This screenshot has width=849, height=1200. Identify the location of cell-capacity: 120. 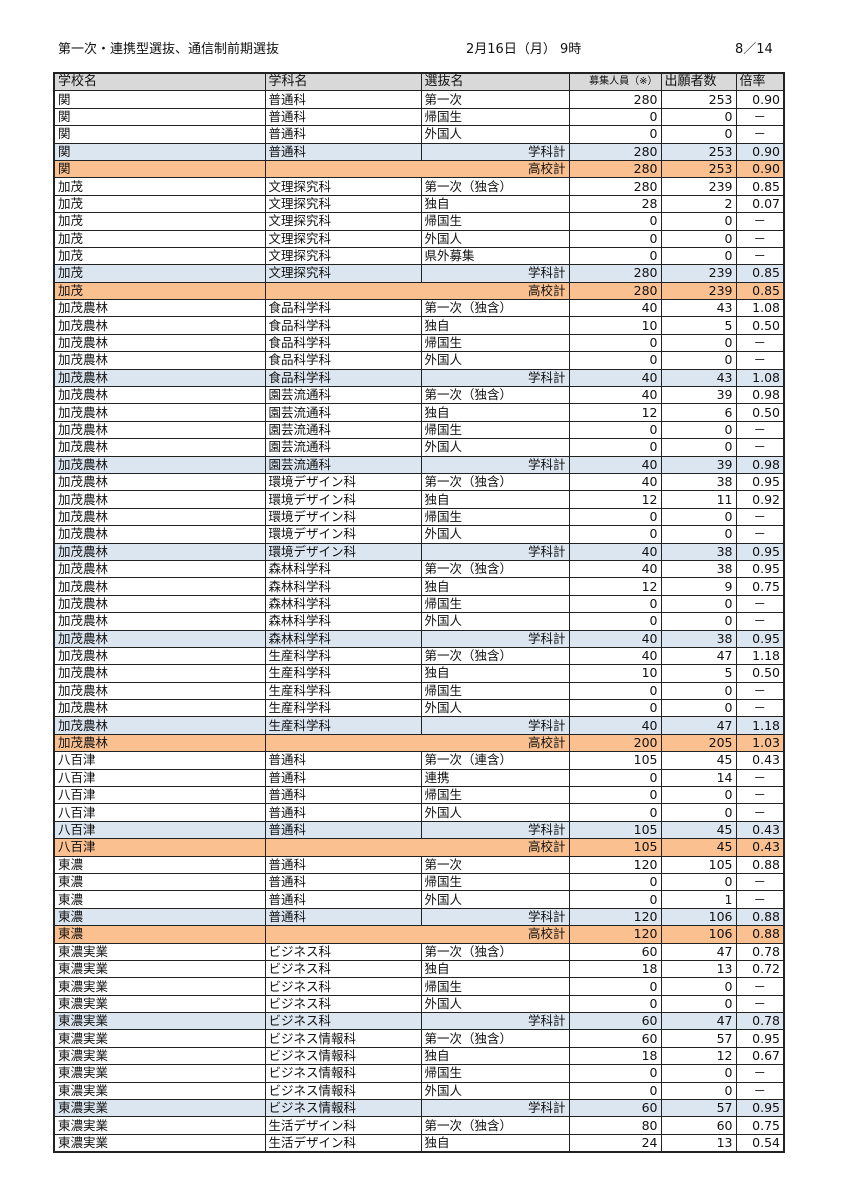
(615, 934).